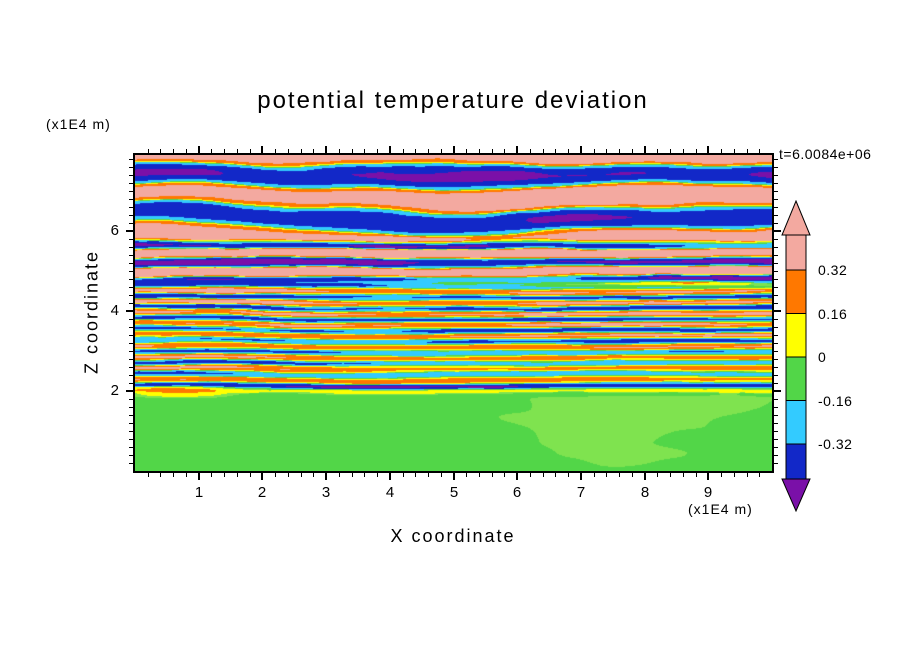 The height and width of the screenshot is (654, 904). Describe the element at coordinates (326, 492) in the screenshot. I see `x-tick-label: 3` at that location.